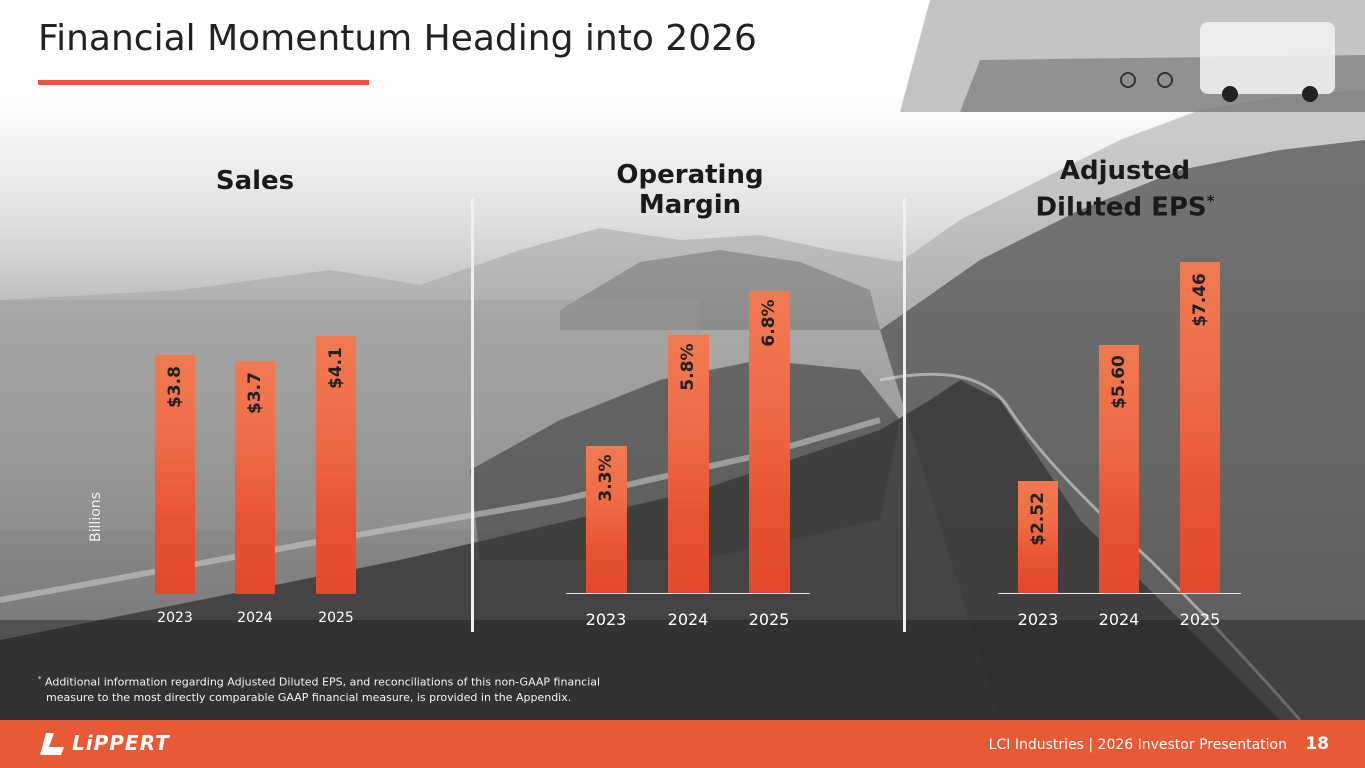  Describe the element at coordinates (255, 393) in the screenshot. I see `bar-value-label: $3.7` at that location.